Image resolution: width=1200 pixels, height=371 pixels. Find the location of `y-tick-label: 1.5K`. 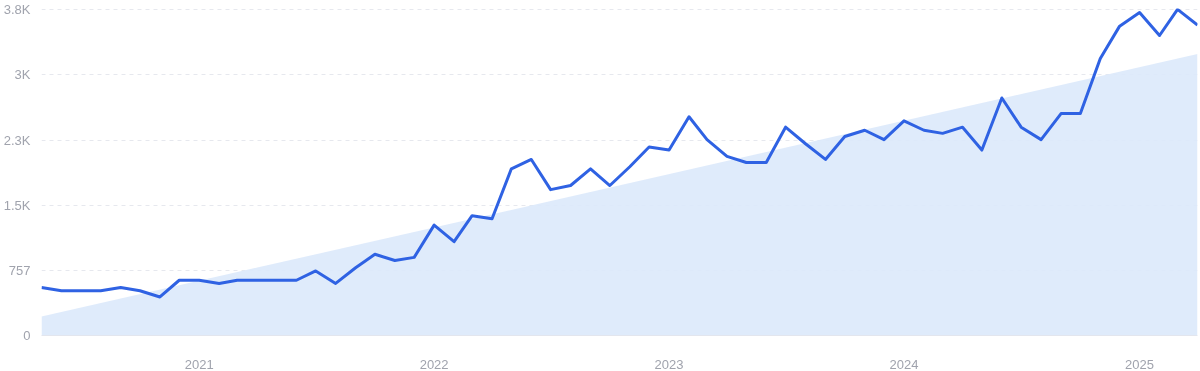

y-tick-label: 1.5K is located at coordinates (17, 205).